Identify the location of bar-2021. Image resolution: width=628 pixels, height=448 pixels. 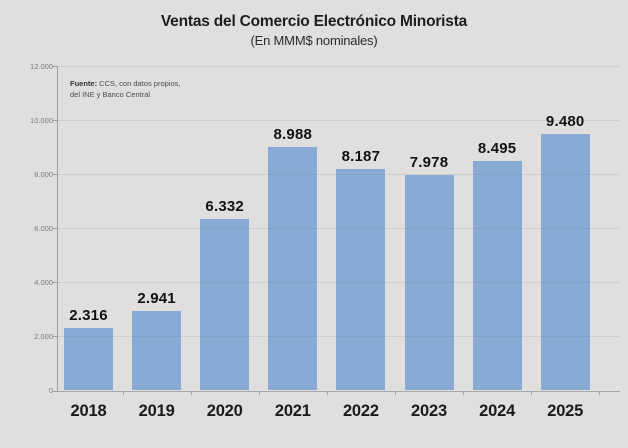
(293, 269).